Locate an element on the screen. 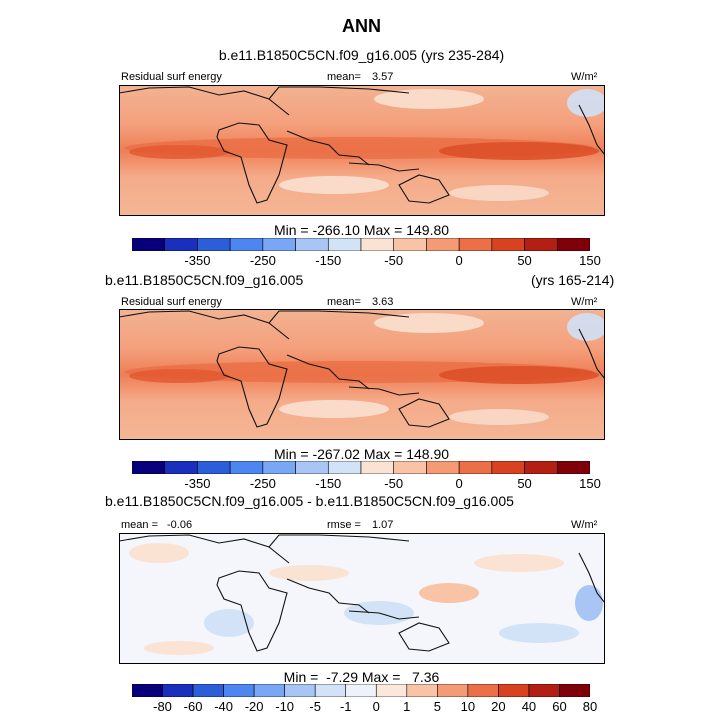  colorbar-tick-label-1-3: -50 is located at coordinates (394, 260).